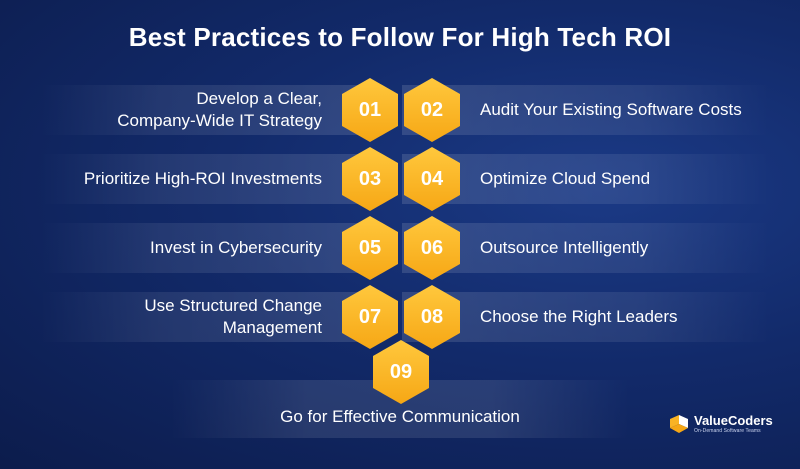 This screenshot has width=800, height=469. What do you see at coordinates (679, 424) in the screenshot?
I see `valuecoders-logo-icon` at bounding box center [679, 424].